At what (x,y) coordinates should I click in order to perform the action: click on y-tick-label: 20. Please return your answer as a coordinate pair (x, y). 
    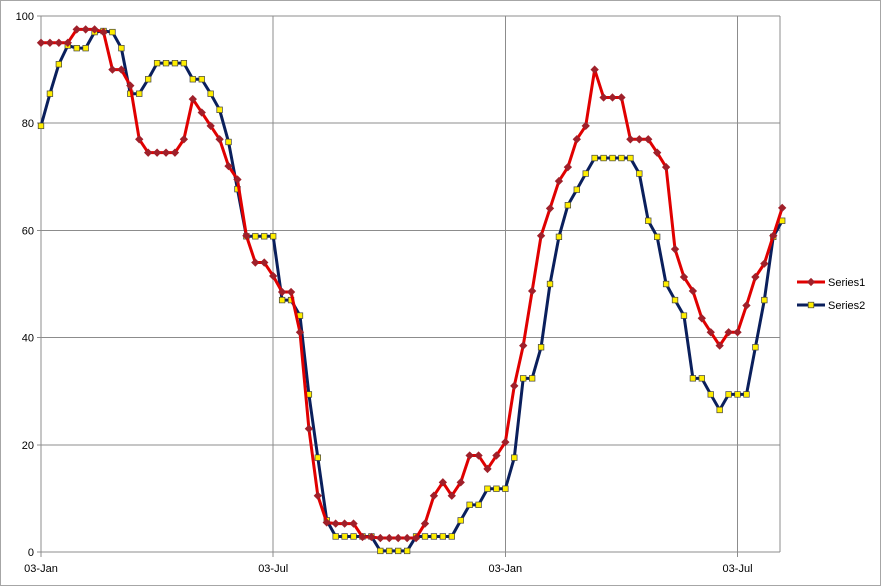
    Looking at the image, I should click on (28, 446).